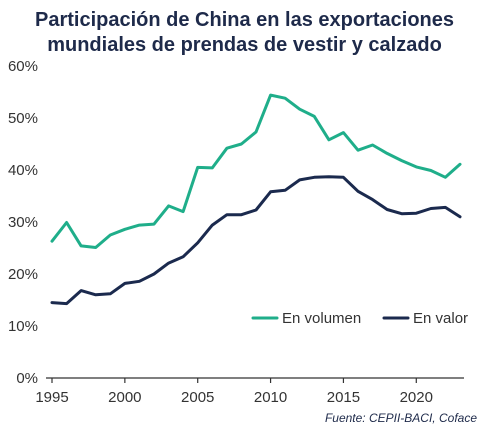  I want to click on y-tick-label: 20%, so click(23, 274).